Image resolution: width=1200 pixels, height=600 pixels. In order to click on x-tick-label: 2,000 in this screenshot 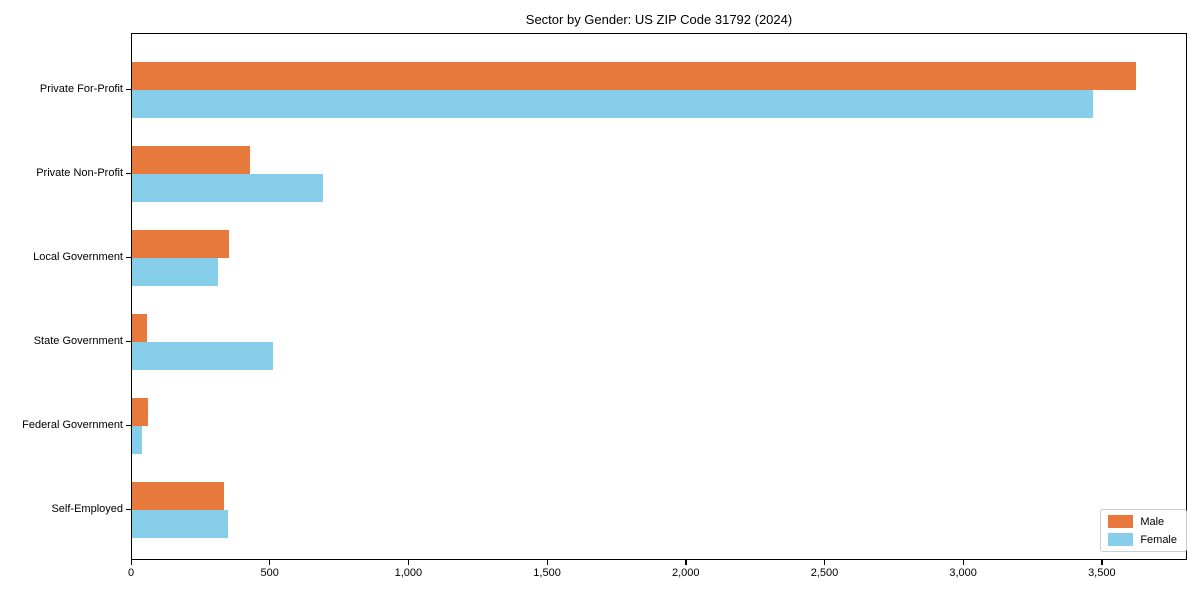, I will do `click(686, 573)`.